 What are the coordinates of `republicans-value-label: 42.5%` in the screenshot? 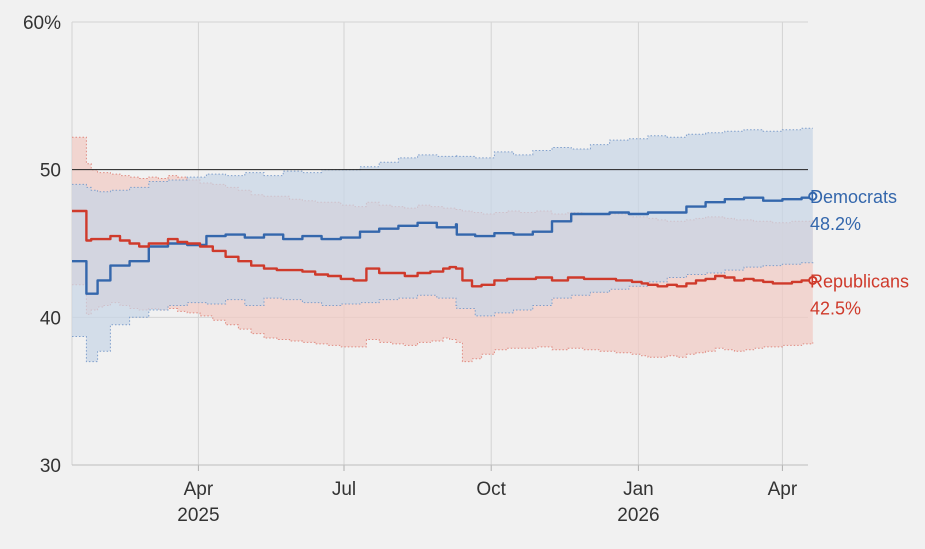 It's located at (835, 308).